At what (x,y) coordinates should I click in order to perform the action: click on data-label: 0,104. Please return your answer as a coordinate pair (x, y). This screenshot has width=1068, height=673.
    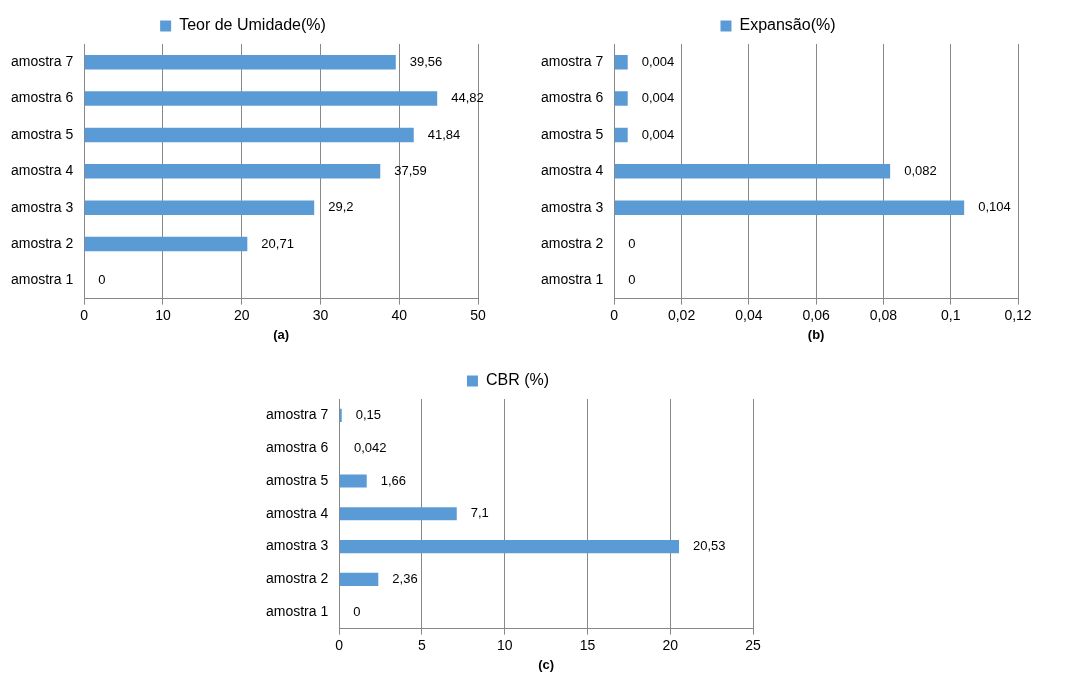
    Looking at the image, I should click on (994, 207).